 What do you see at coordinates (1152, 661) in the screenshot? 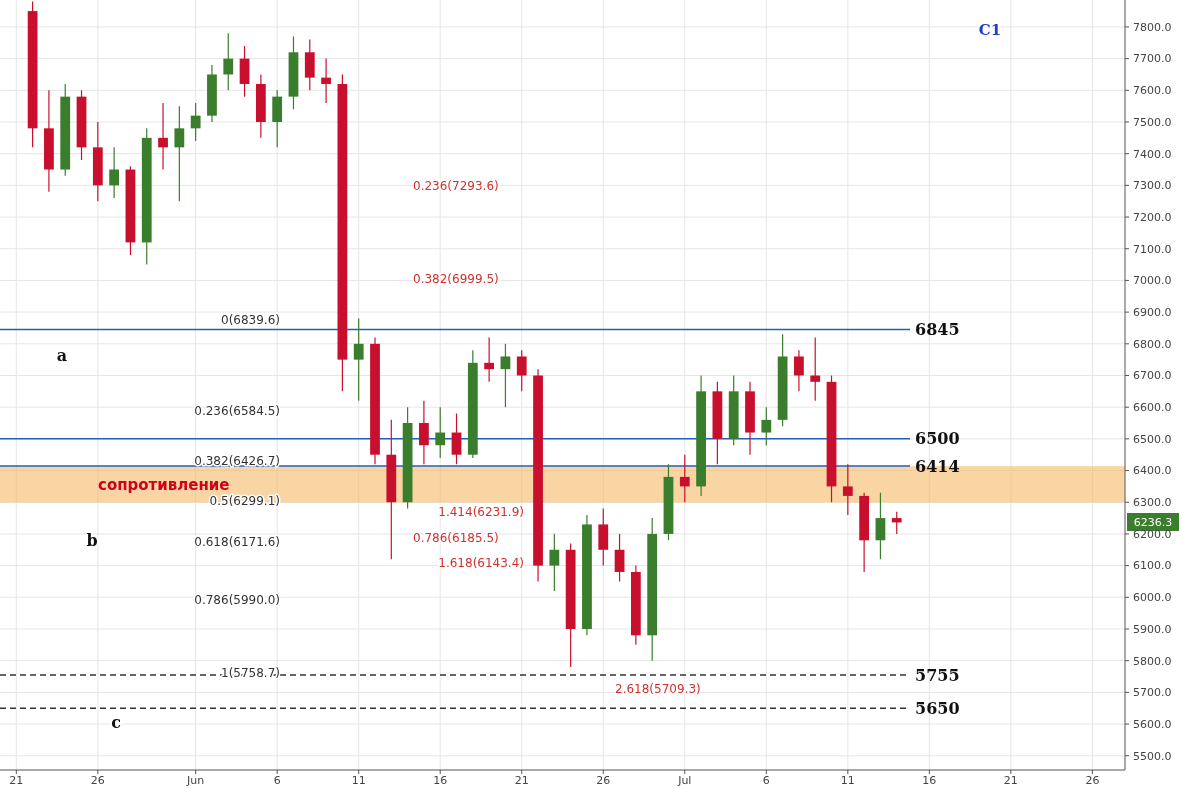
I see `y-tick-label: 5800.0` at bounding box center [1152, 661].